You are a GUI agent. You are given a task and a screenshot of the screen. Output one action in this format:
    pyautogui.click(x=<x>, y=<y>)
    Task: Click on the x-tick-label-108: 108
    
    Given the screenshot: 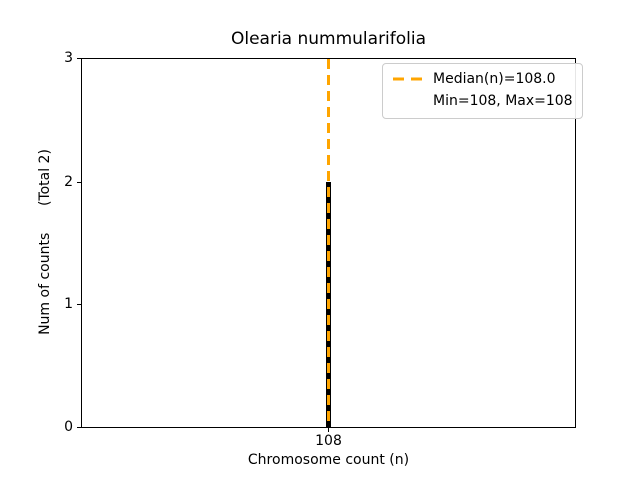 What is the action you would take?
    pyautogui.click(x=328, y=441)
    